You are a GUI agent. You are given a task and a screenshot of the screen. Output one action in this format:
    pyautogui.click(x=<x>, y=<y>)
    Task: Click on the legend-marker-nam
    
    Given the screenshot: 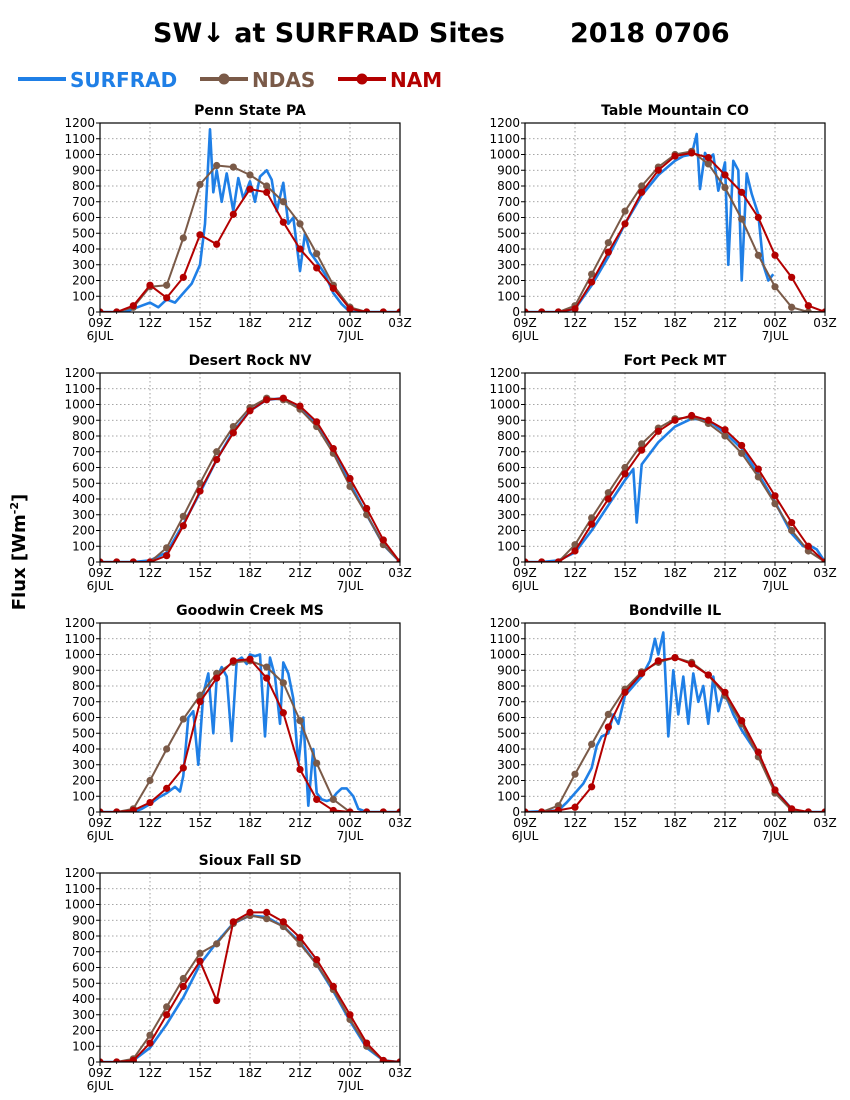 What is the action you would take?
    pyautogui.click(x=362, y=79)
    